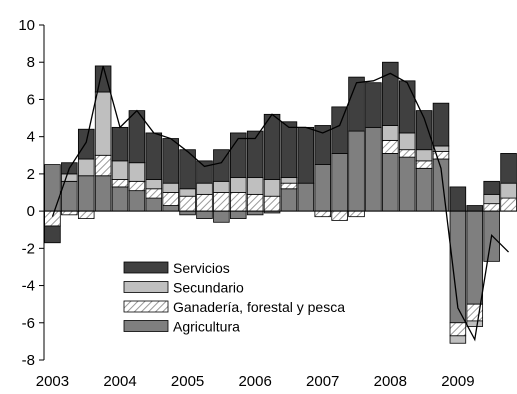 Image resolution: width=517 pixels, height=394 pixels. Describe the element at coordinates (204, 214) in the screenshot. I see `bar-agricultura-2005Q2` at that location.